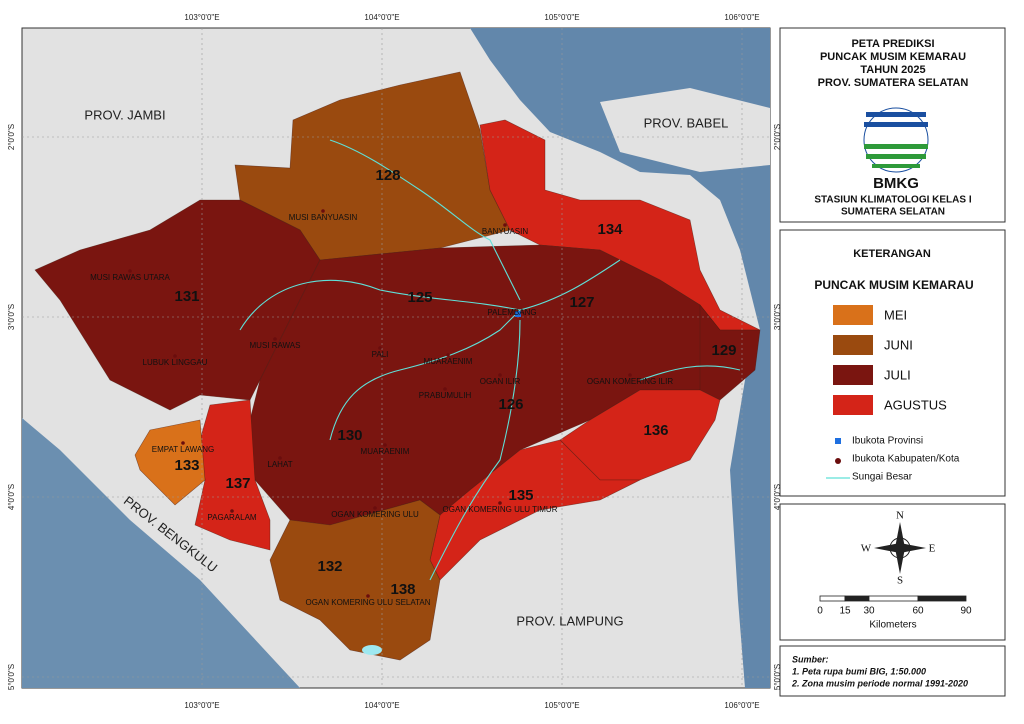 This screenshot has width=1024, height=724. Describe the element at coordinates (810, 659) in the screenshot. I see `source-heading: Sumber:` at that location.